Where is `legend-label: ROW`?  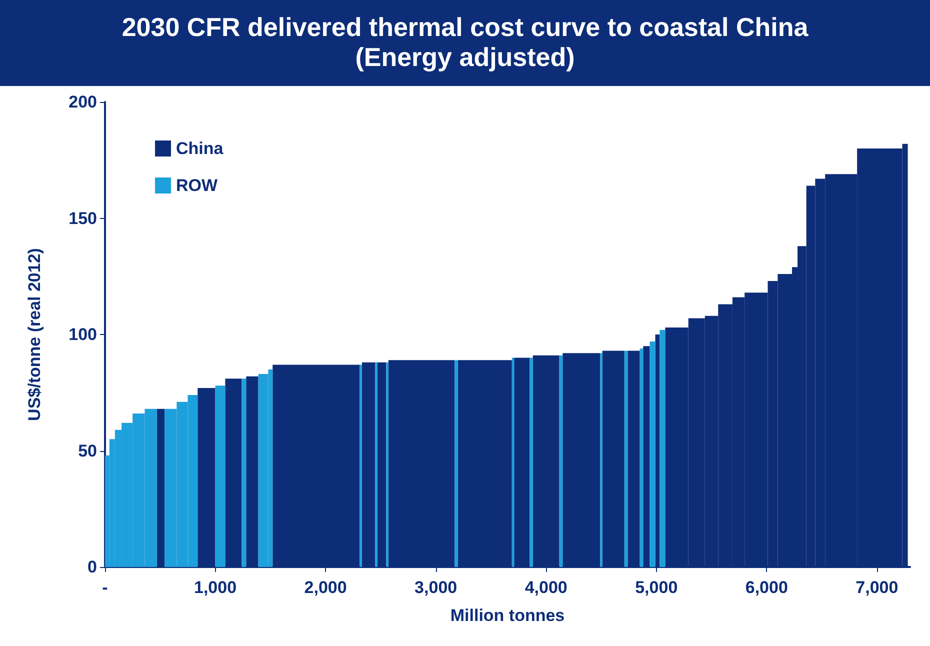 legend-label: ROW is located at coordinates (197, 185).